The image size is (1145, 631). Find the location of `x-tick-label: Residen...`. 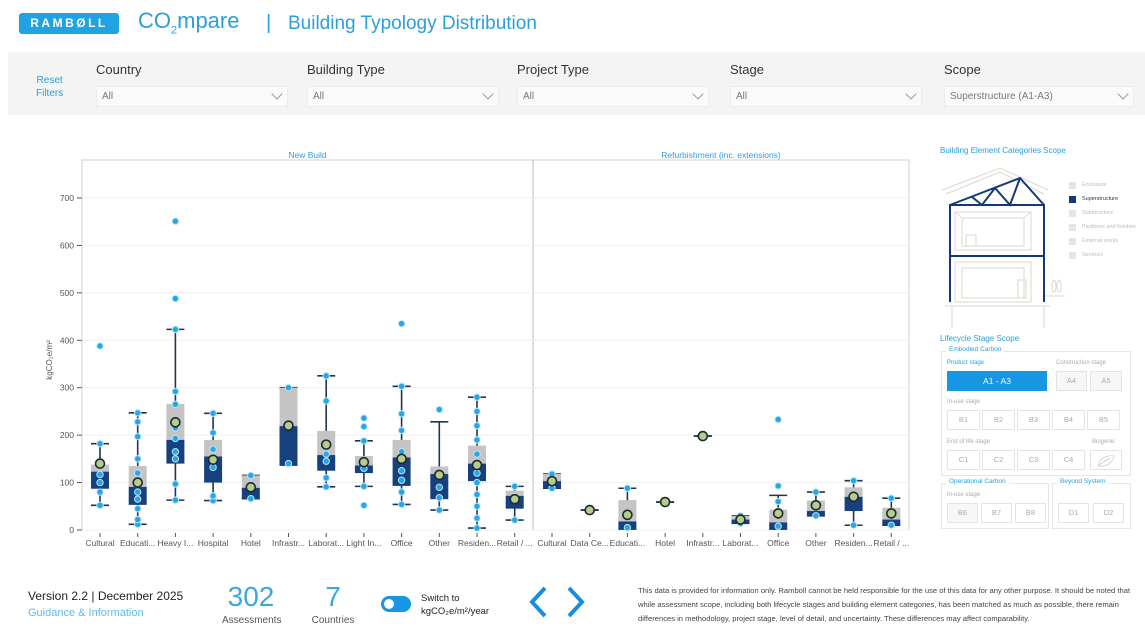

x-tick-label: Residen... is located at coordinates (477, 543).